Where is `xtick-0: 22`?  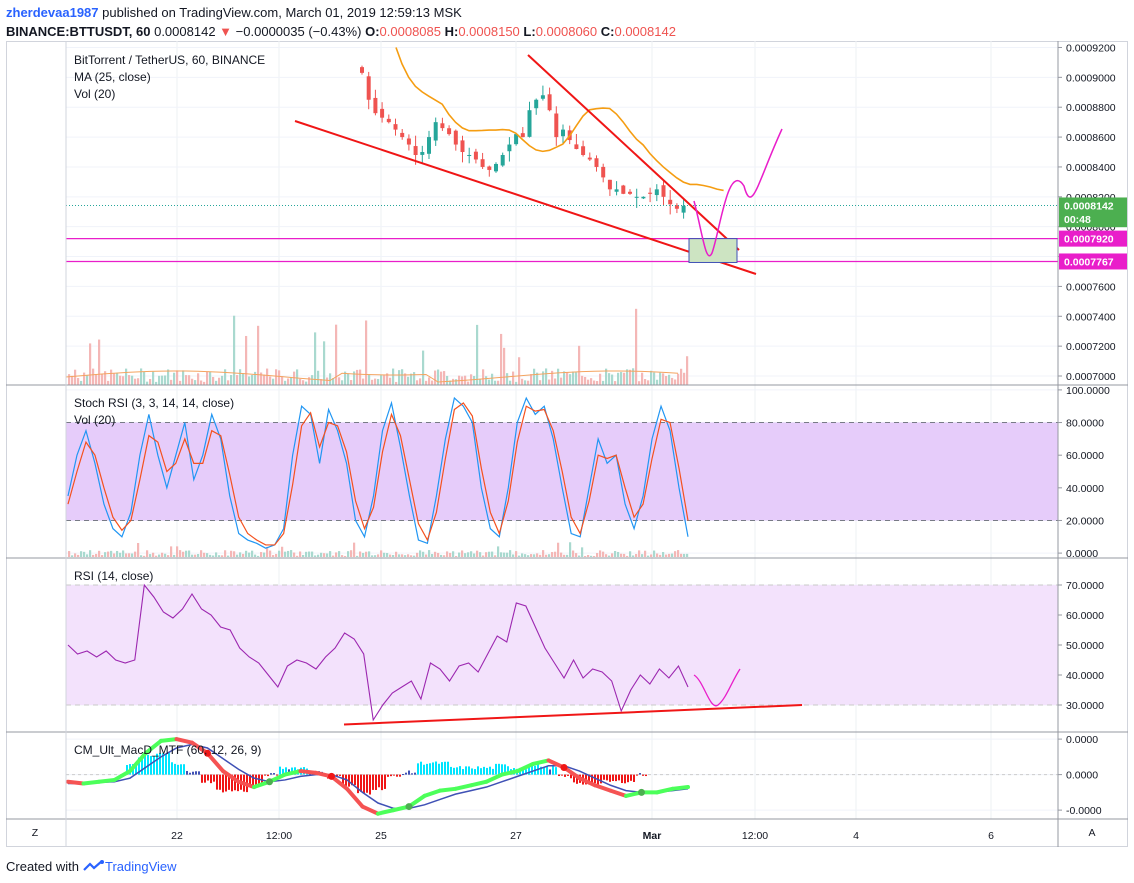 xtick-0: 22 is located at coordinates (177, 836).